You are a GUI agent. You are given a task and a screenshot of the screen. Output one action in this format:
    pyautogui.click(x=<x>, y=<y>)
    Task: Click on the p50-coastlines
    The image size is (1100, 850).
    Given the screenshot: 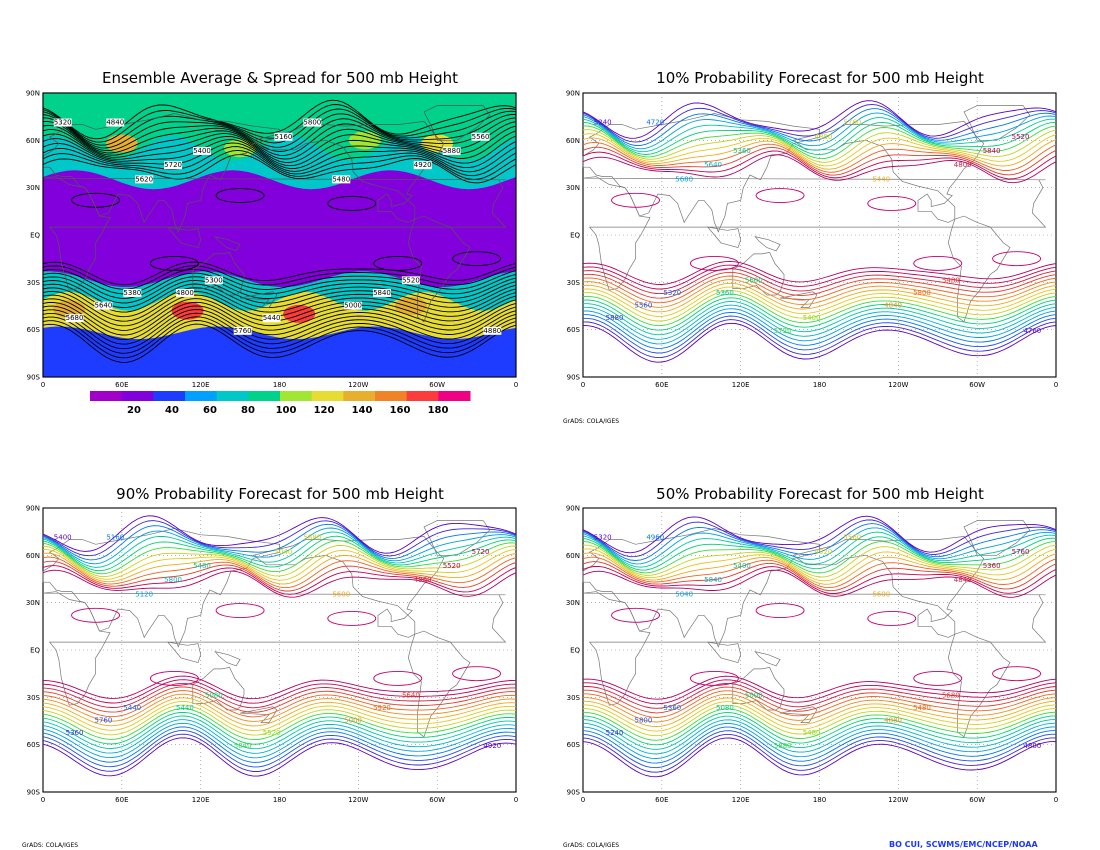 What is the action you would take?
    pyautogui.click(x=814, y=629)
    